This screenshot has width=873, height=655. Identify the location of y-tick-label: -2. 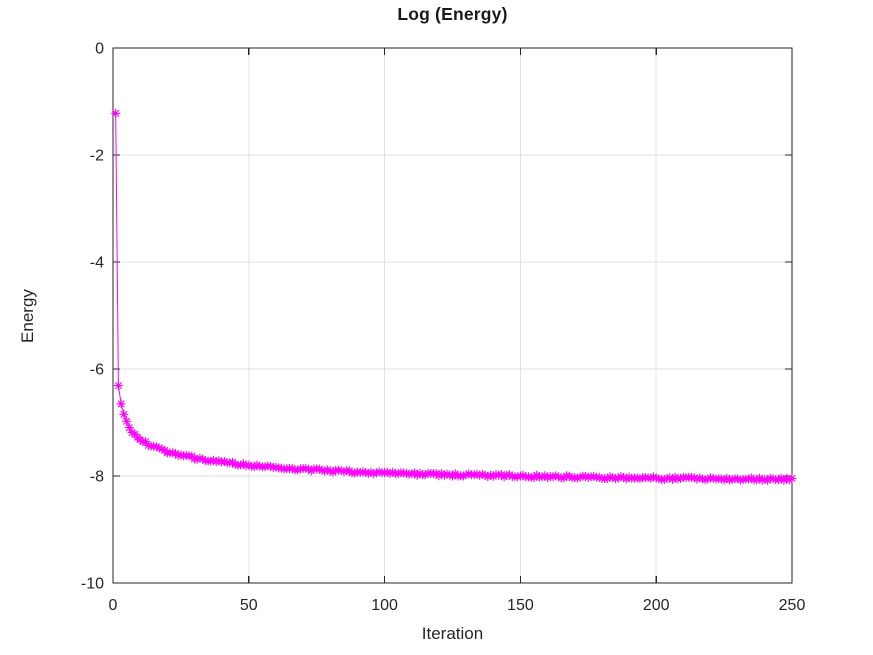
(97, 156).